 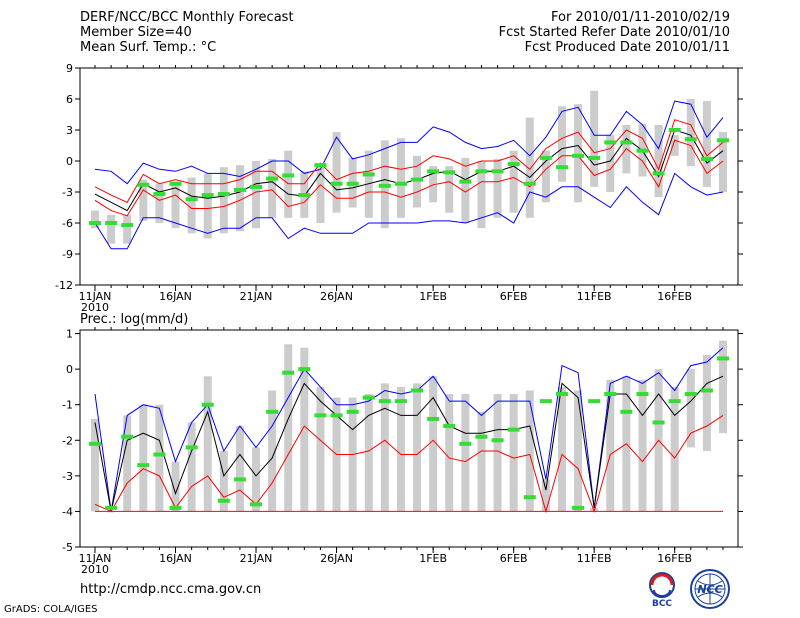 I want to click on temp-ytick-label: 6, so click(x=69, y=99).